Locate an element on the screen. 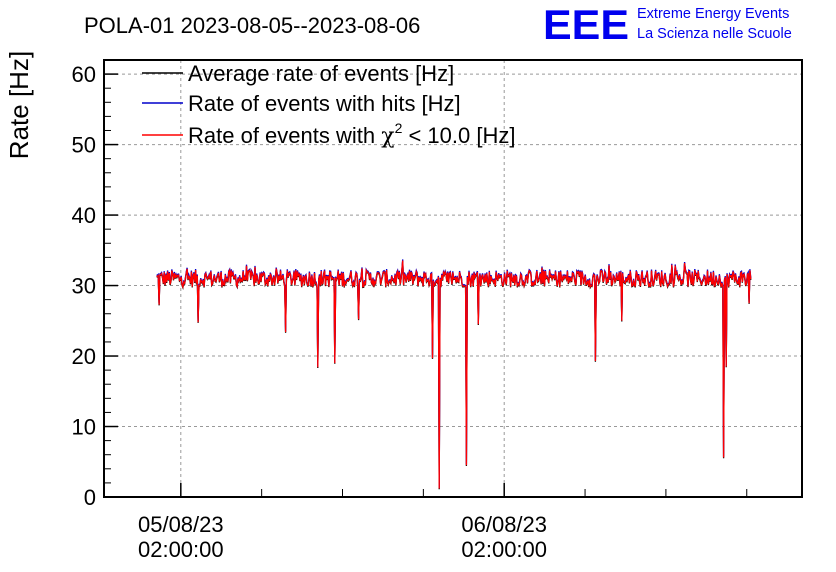 The height and width of the screenshot is (572, 836). x-tick-date: 06/08/23 is located at coordinates (504, 524).